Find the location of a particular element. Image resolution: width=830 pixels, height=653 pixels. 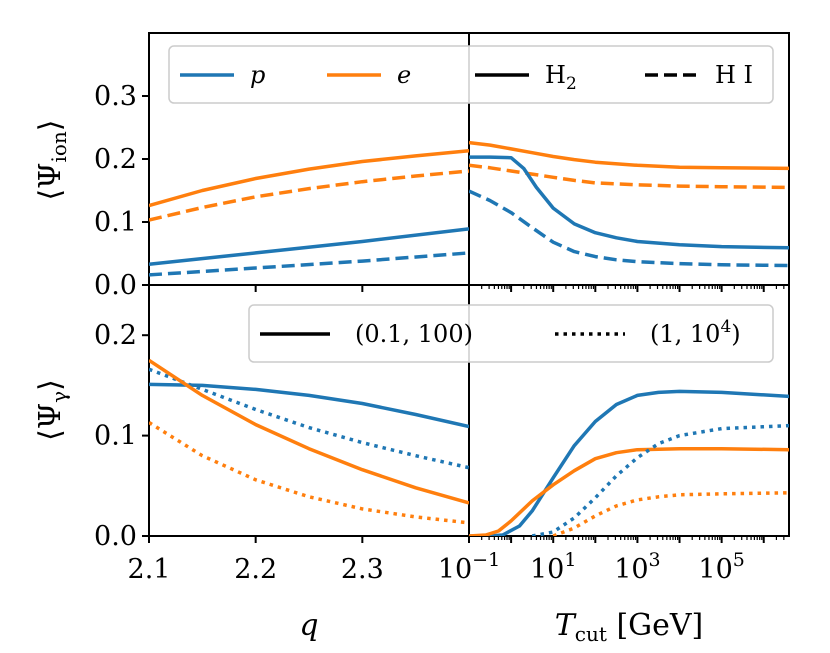

panel-bottom-right-series is located at coordinates (629, 462).